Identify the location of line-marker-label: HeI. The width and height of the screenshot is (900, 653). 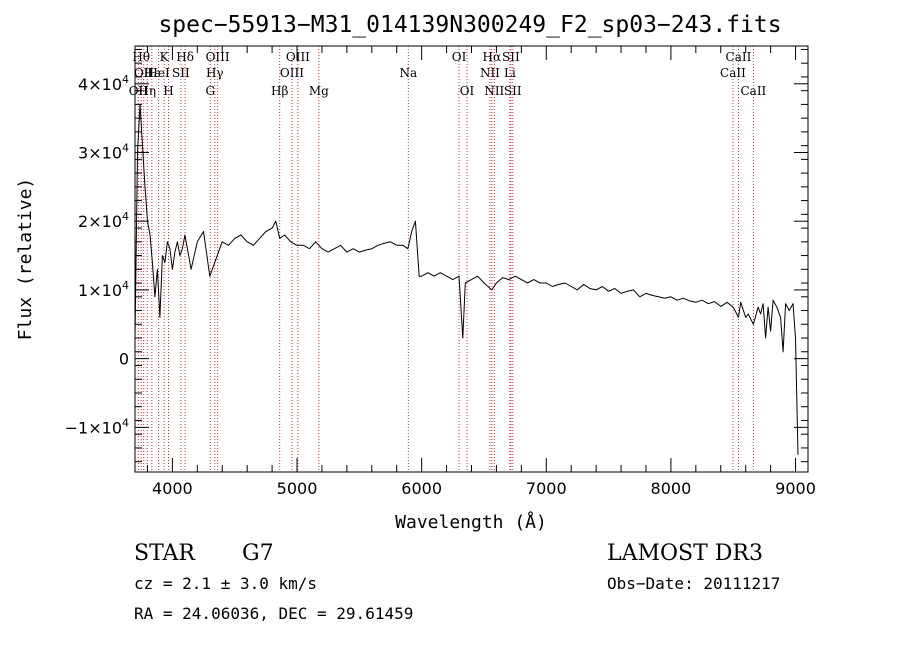
(158, 73).